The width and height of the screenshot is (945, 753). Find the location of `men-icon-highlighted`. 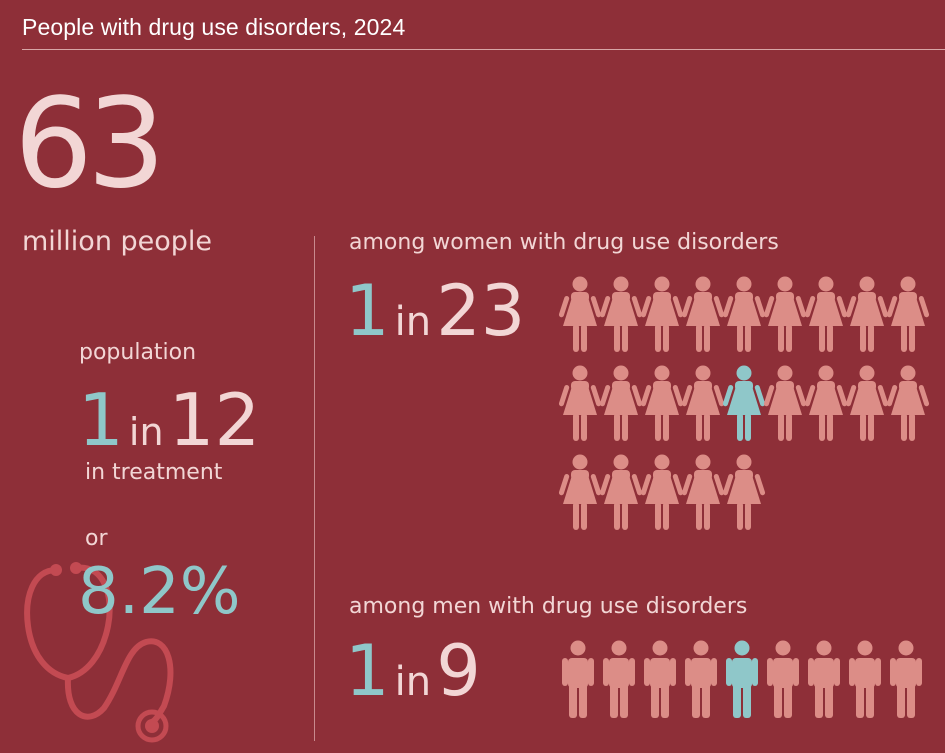

men-icon-highlighted is located at coordinates (742, 679).